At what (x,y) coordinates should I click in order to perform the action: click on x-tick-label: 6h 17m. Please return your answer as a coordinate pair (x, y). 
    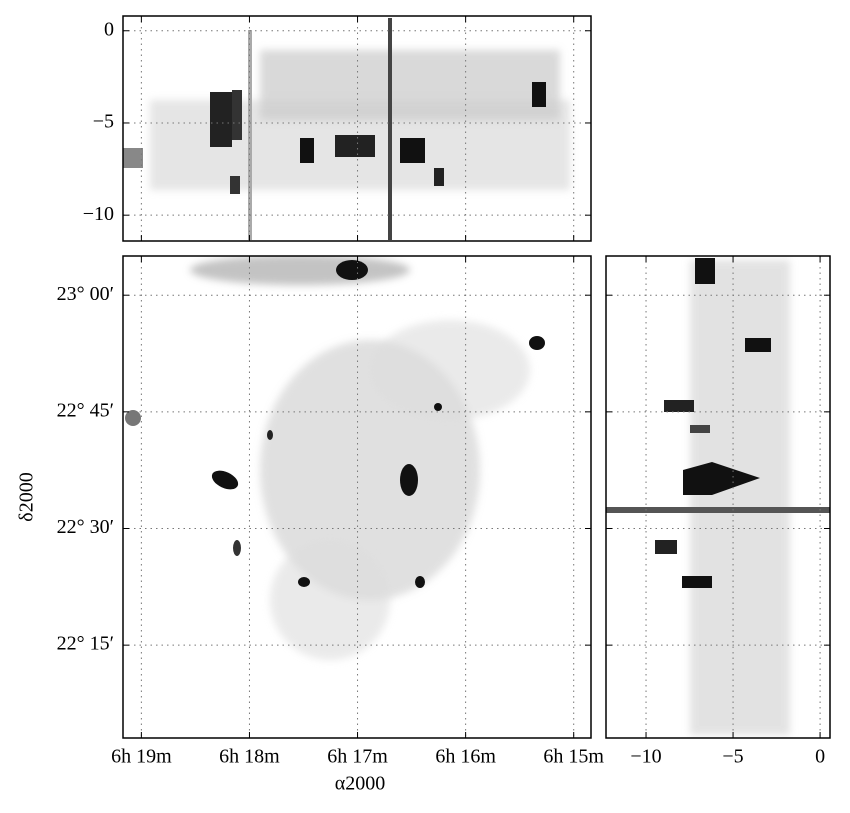
    Looking at the image, I should click on (357, 757).